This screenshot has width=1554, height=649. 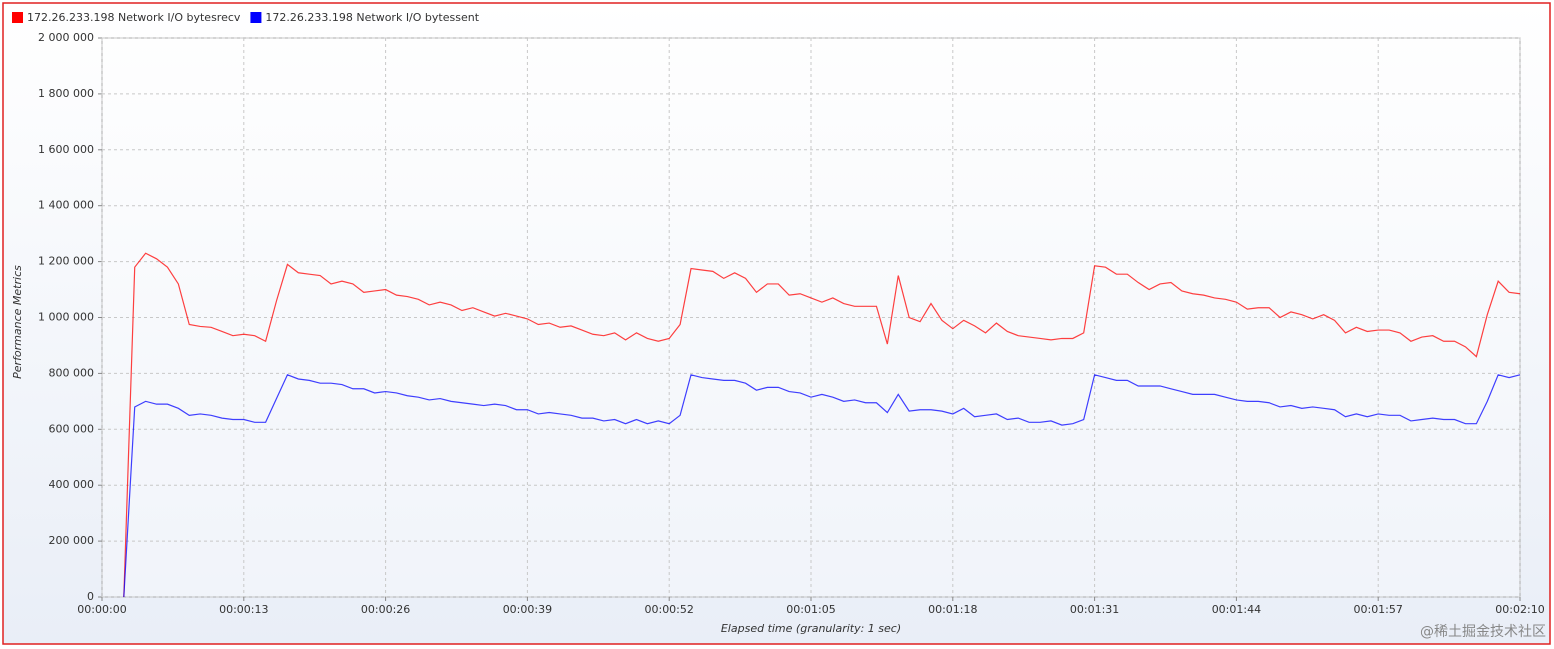 What do you see at coordinates (17, 322) in the screenshot?
I see `y-axis-label: Performance Metrics` at bounding box center [17, 322].